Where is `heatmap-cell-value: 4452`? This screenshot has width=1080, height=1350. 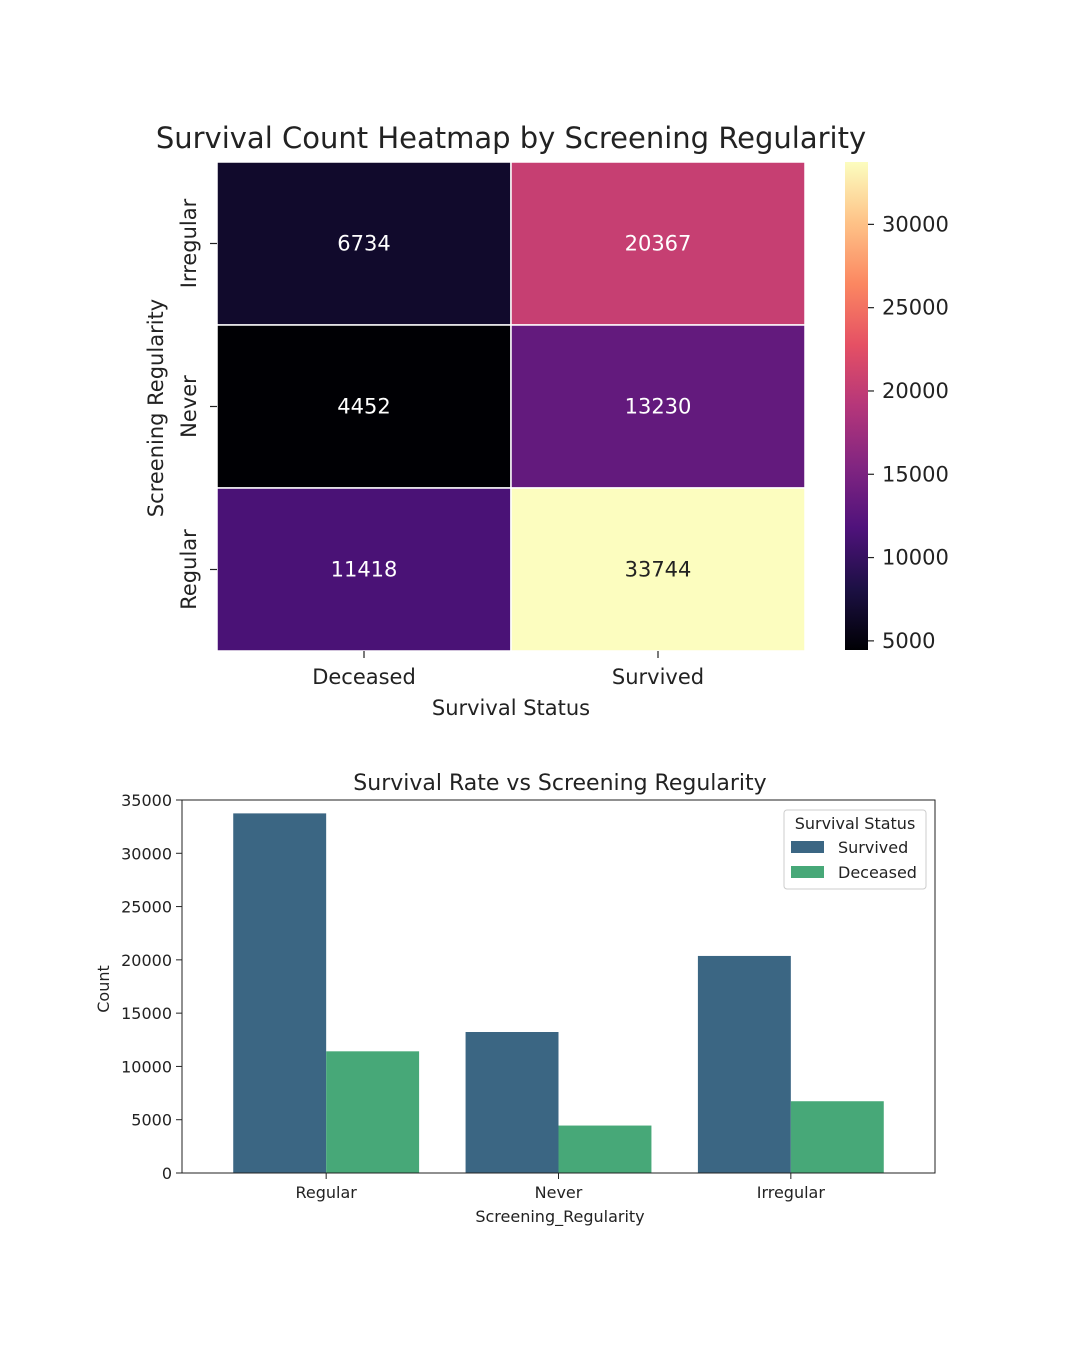
heatmap-cell-value: 4452 is located at coordinates (363, 407).